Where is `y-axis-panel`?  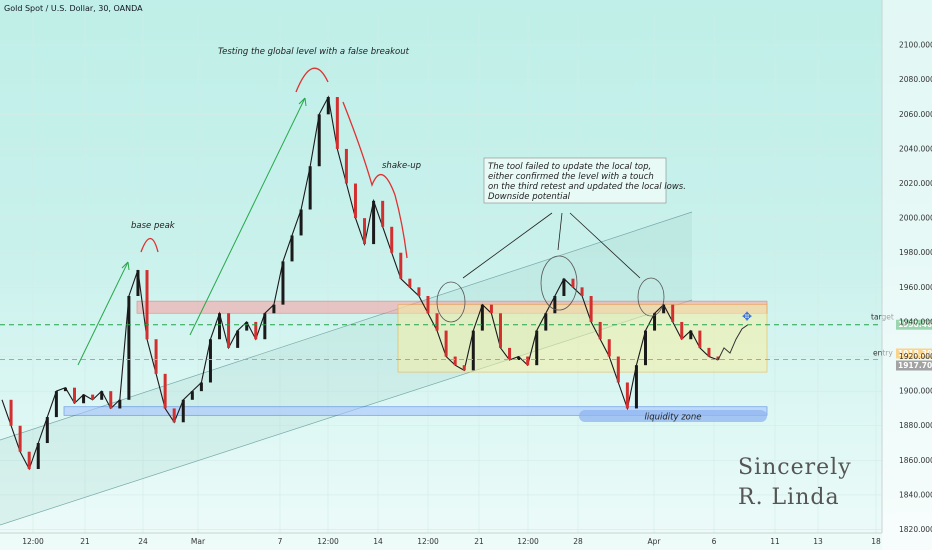
y-axis-panel is located at coordinates (907, 275).